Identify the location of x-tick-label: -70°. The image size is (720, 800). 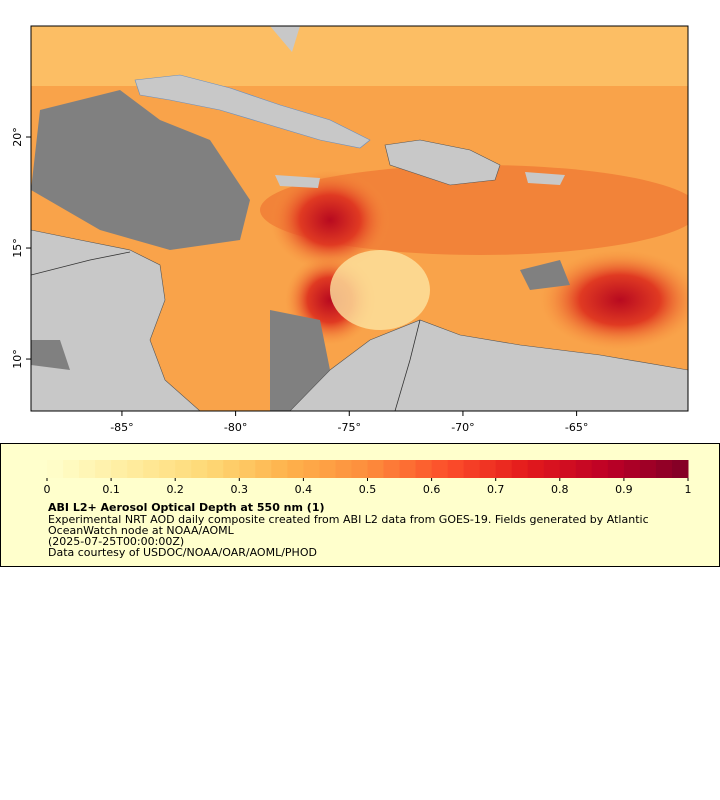
(462, 427).